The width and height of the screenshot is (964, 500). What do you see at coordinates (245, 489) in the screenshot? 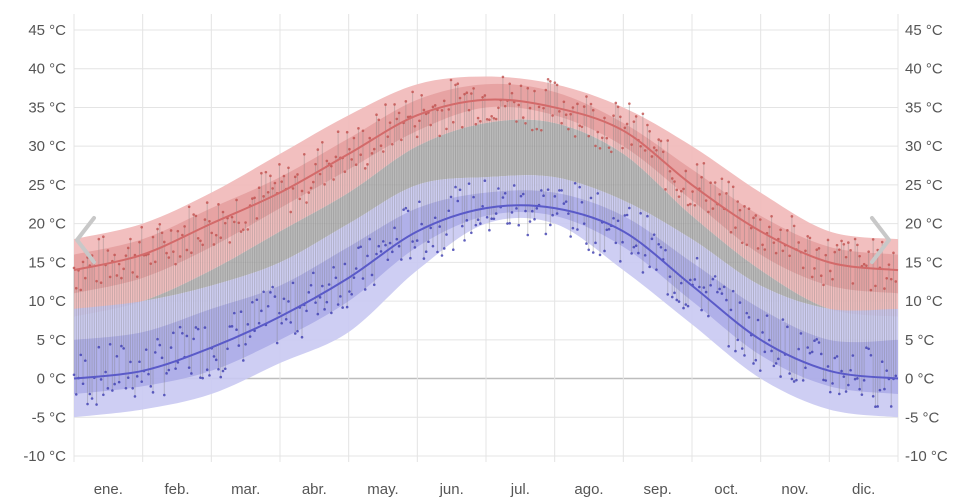
I see `x-tick-label: mar.` at bounding box center [245, 489].